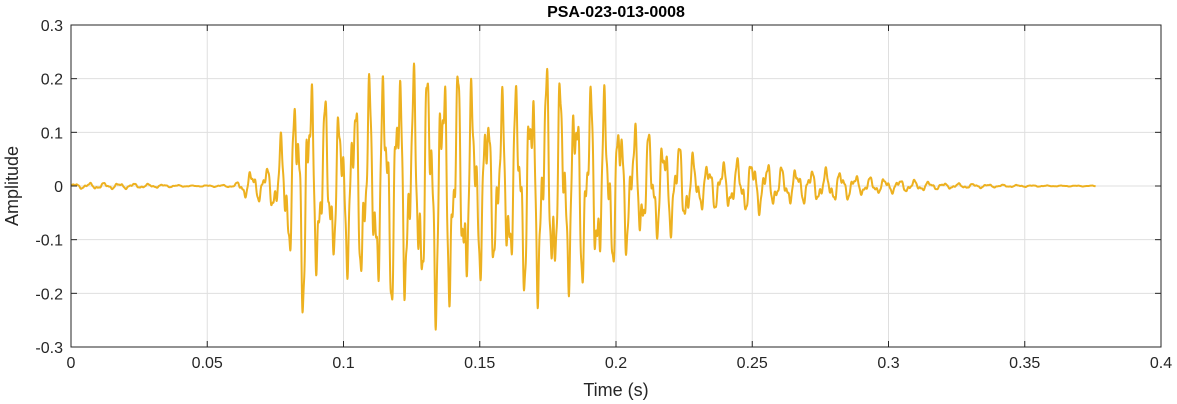  I want to click on y-tick-label: -0.3, so click(49, 348).